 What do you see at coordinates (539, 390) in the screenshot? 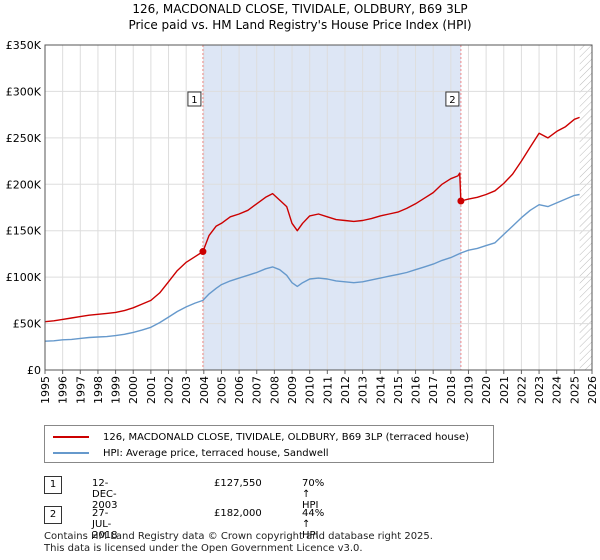
I see `x-tick-label-2023: 2023` at bounding box center [539, 390].